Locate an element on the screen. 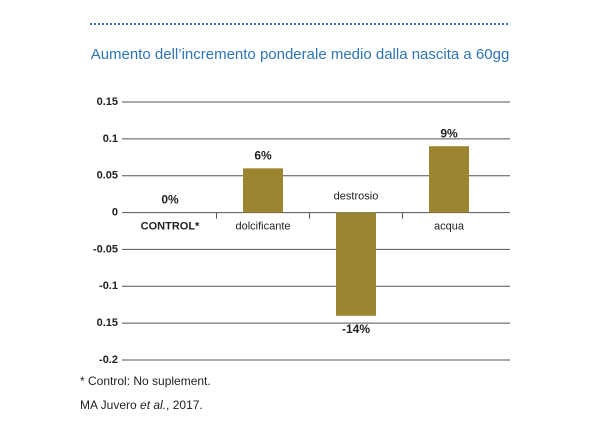  value-label: 0% is located at coordinates (170, 200).